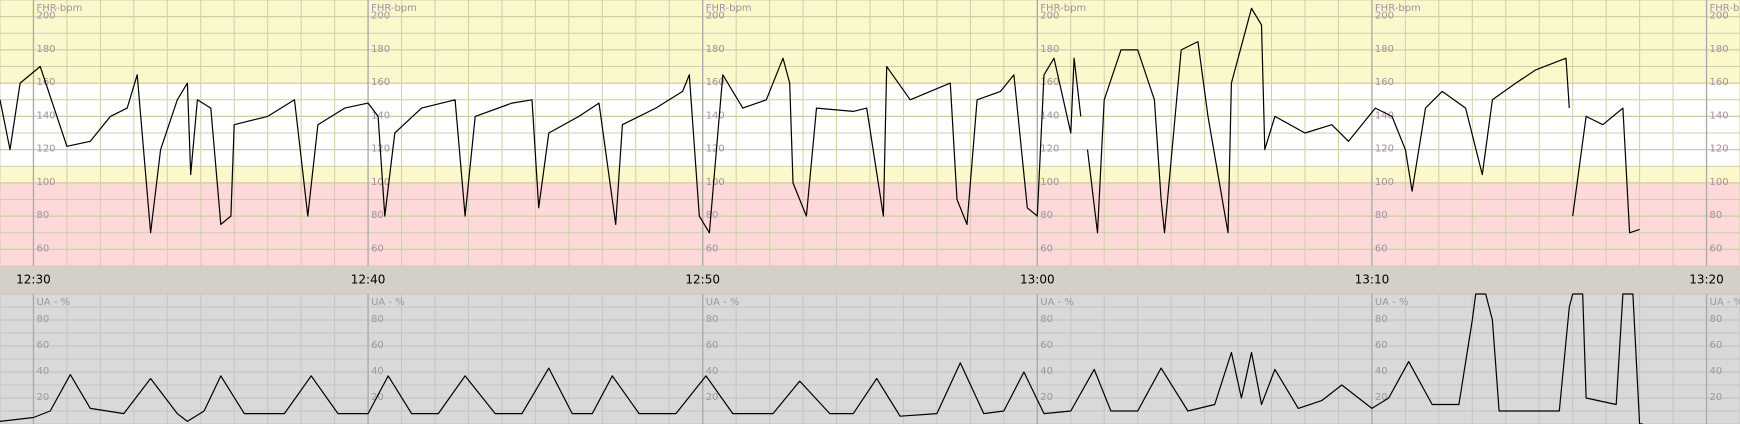 This screenshot has width=1740, height=428. What do you see at coordinates (702, 280) in the screenshot?
I see `x-tick-label: 12:50` at bounding box center [702, 280].